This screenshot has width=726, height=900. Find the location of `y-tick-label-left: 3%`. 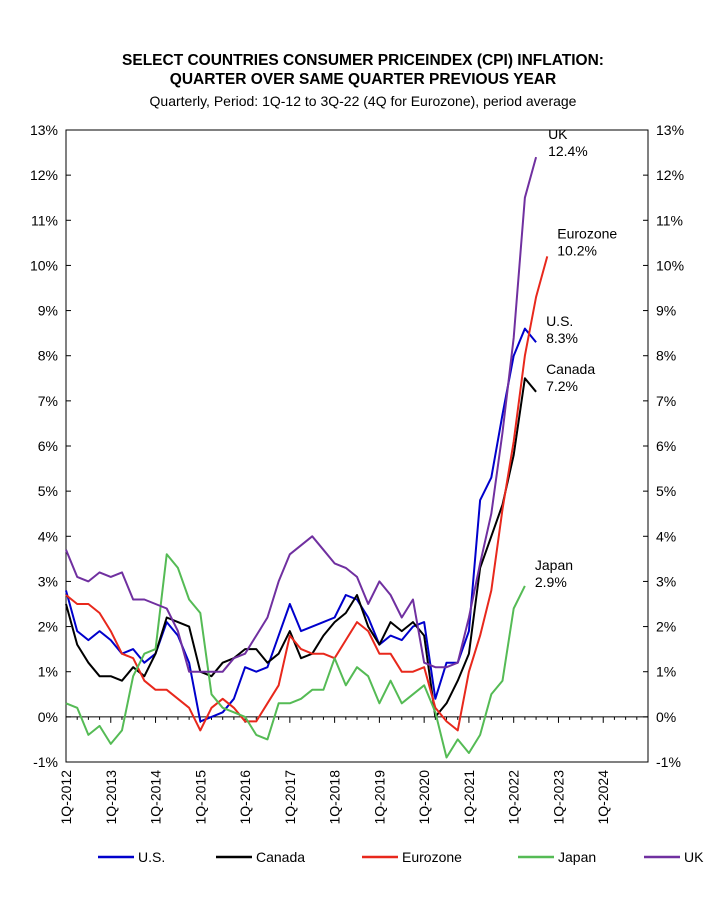

y-tick-label-left: 3% is located at coordinates (48, 581).